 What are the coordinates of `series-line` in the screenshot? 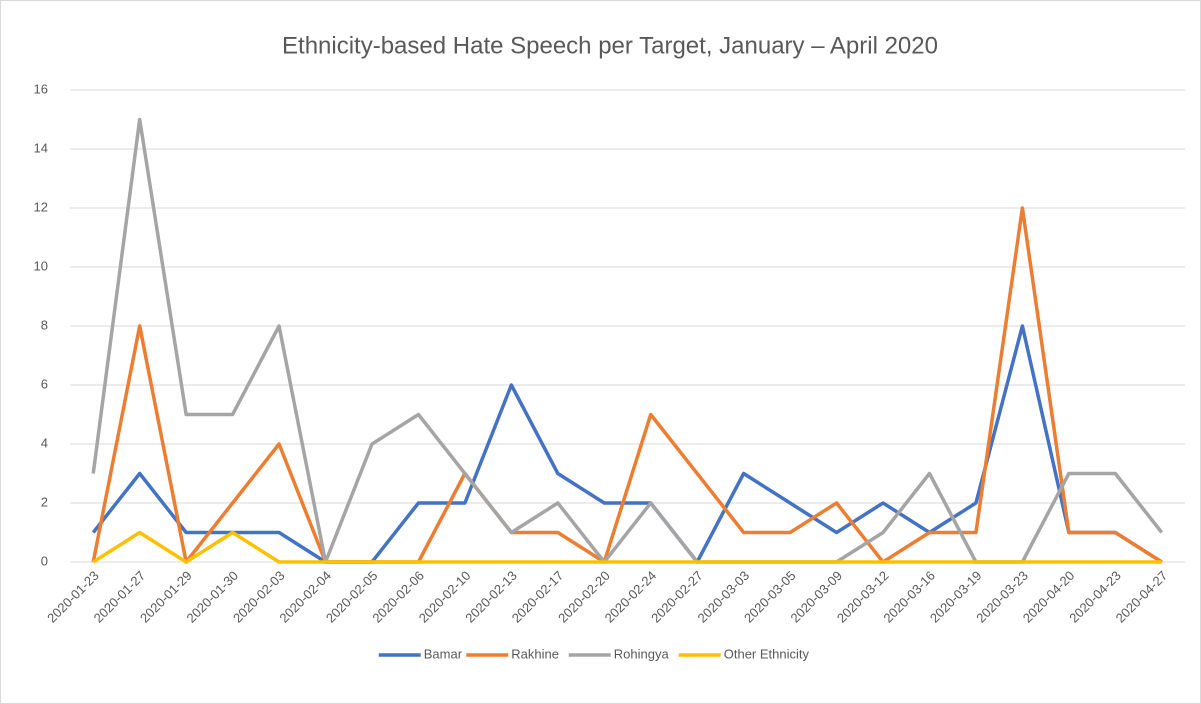 It's located at (627, 547).